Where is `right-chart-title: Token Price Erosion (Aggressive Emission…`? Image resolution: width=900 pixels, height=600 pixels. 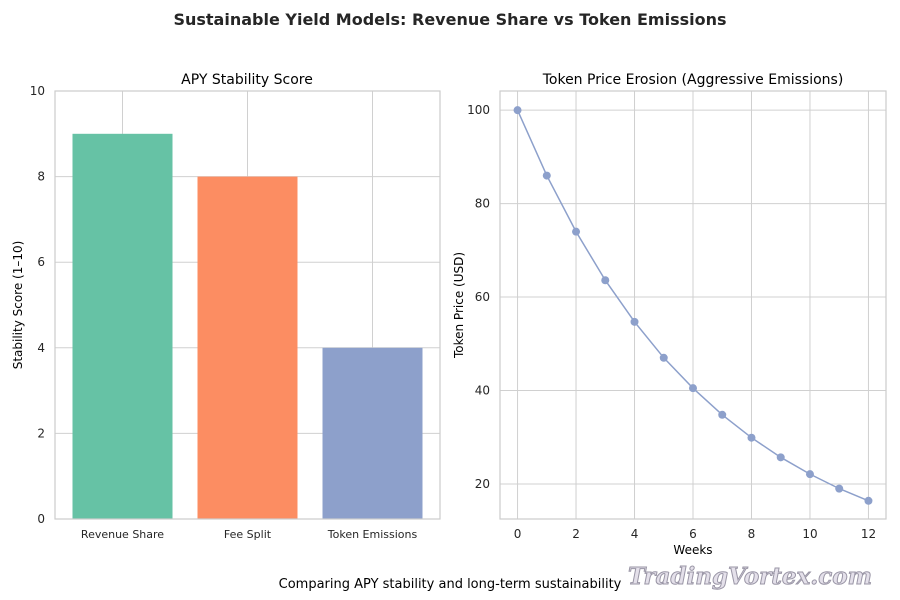
right-chart-title: Token Price Erosion (Aggressive Emission… is located at coordinates (693, 80).